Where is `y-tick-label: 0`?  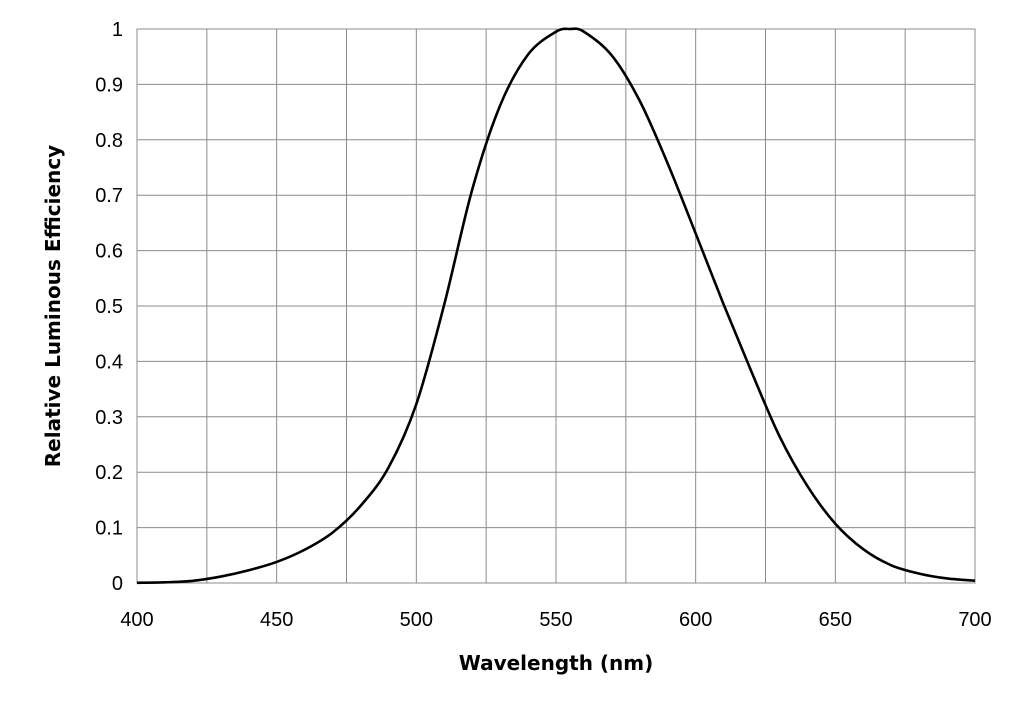
y-tick-label: 0 is located at coordinates (117, 584).